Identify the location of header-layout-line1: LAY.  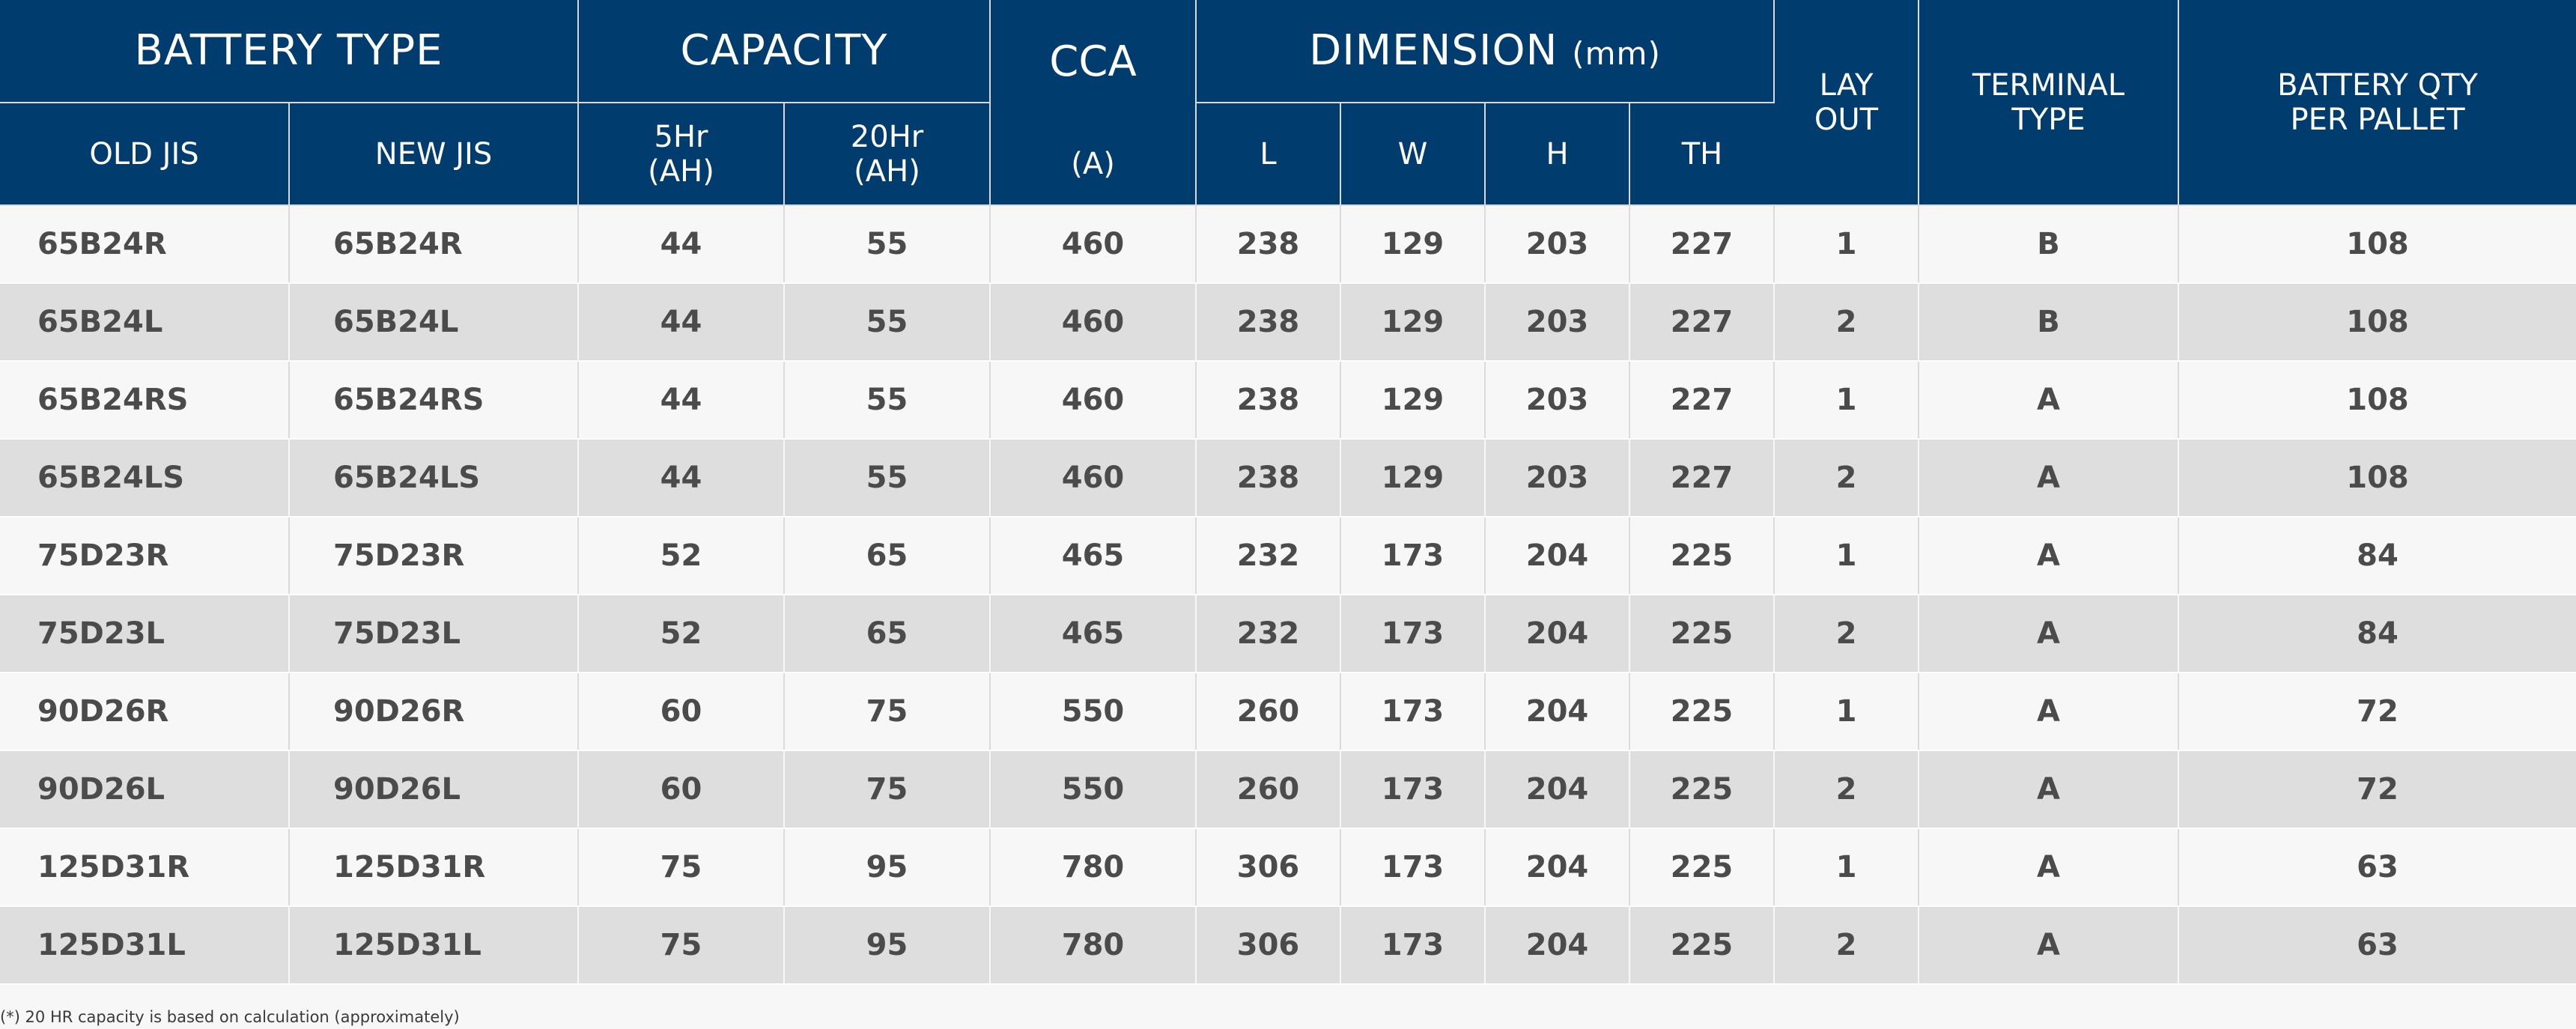
(1846, 85).